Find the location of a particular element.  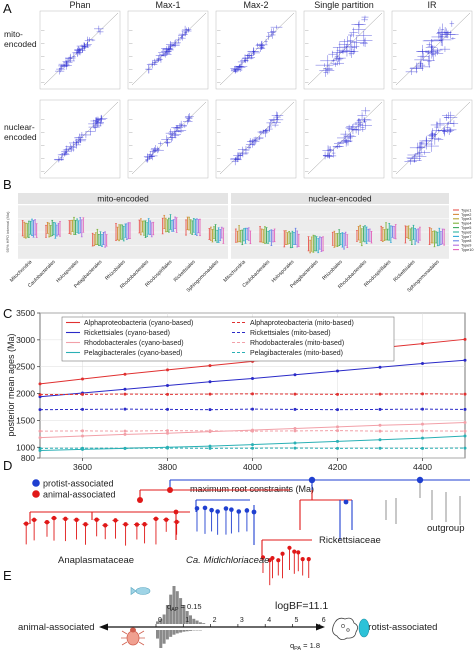

legend-box is located at coordinates (228, 339).